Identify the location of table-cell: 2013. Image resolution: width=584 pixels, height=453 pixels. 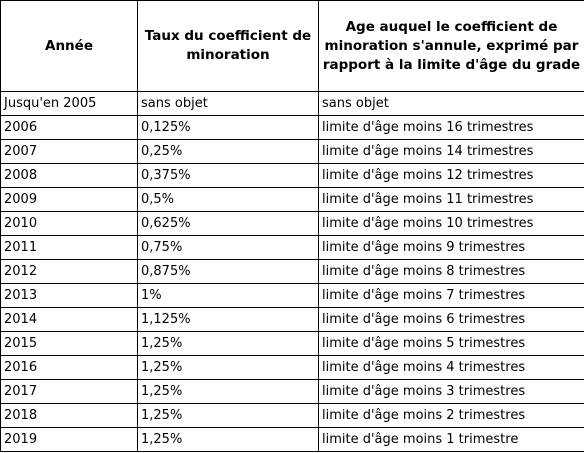
(69, 295).